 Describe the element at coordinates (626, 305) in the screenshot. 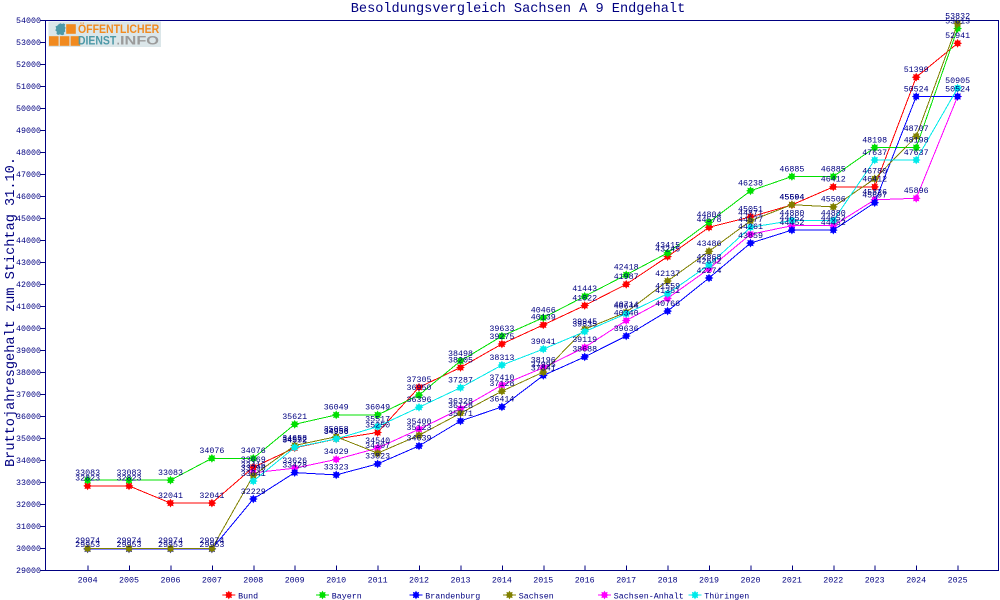

I see `svg-text: 40714` at that location.